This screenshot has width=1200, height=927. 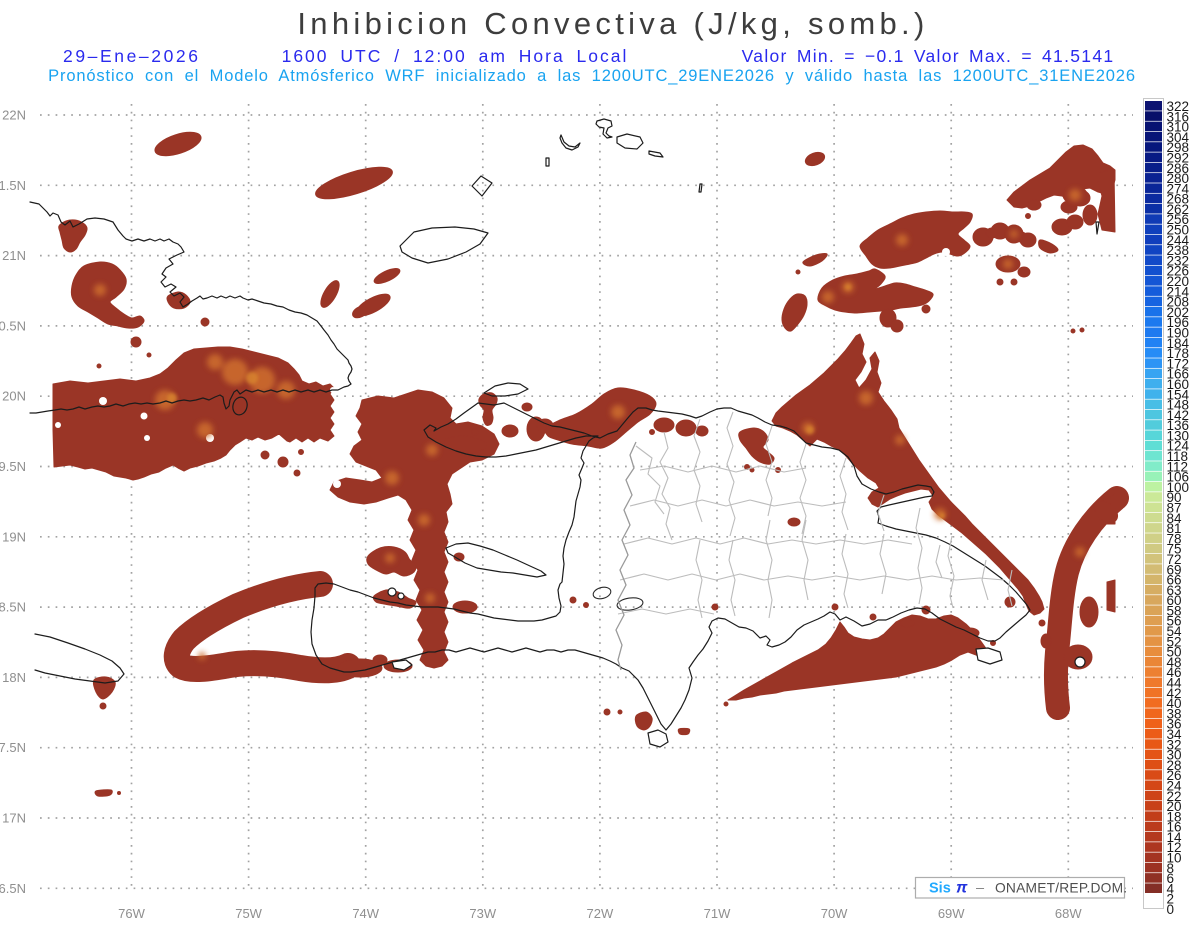 I want to click on svg-text: 250, so click(x=1178, y=230).